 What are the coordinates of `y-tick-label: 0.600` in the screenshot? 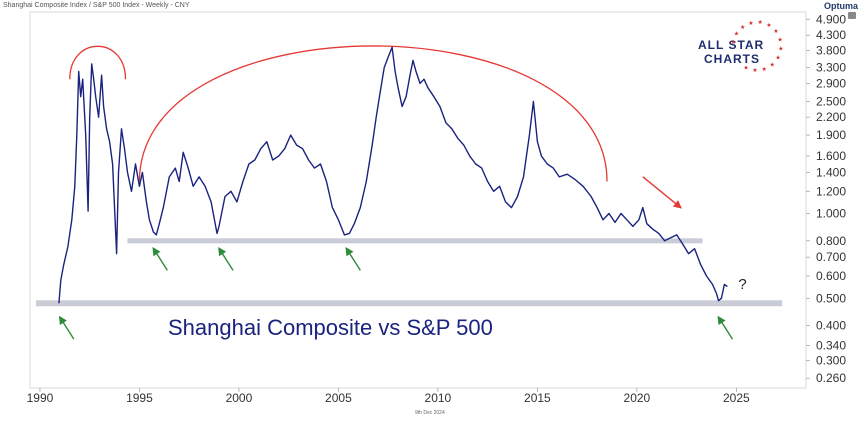 It's located at (831, 276).